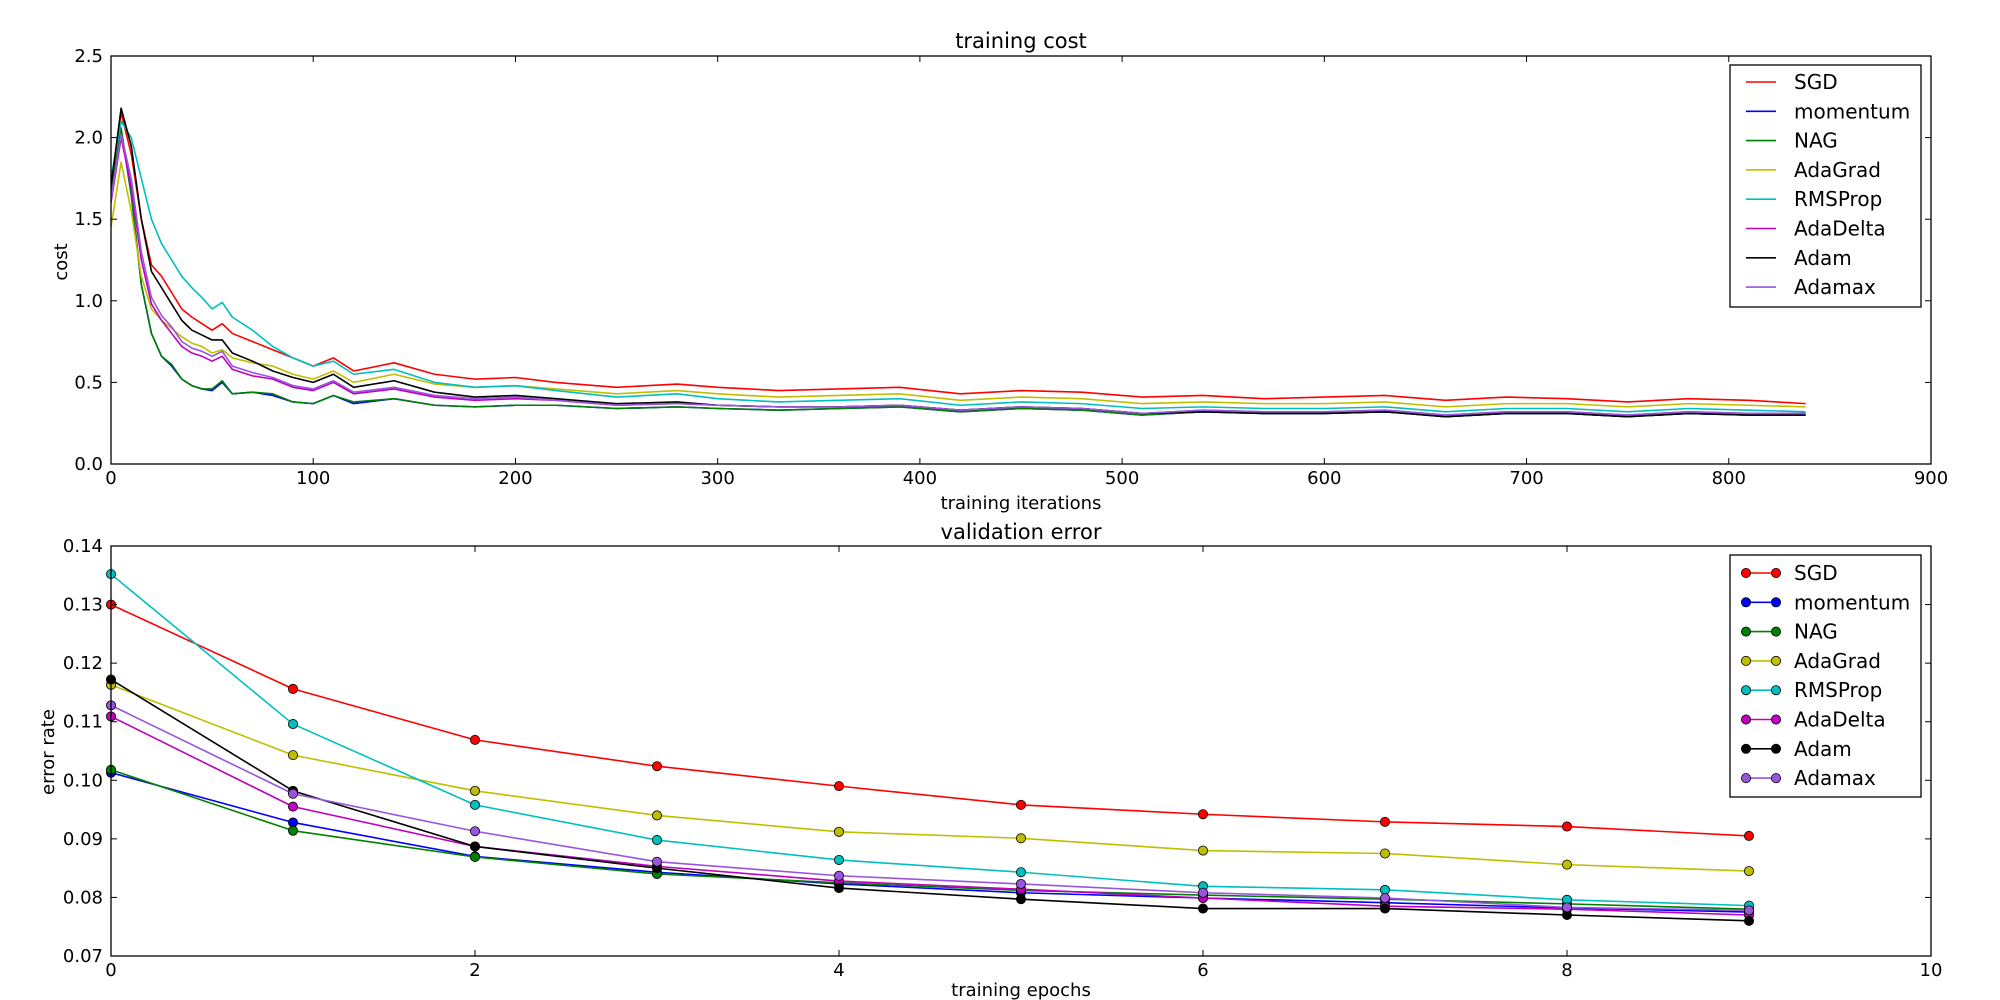  Describe the element at coordinates (83, 663) in the screenshot. I see `y-tick-label: 0.12` at that location.